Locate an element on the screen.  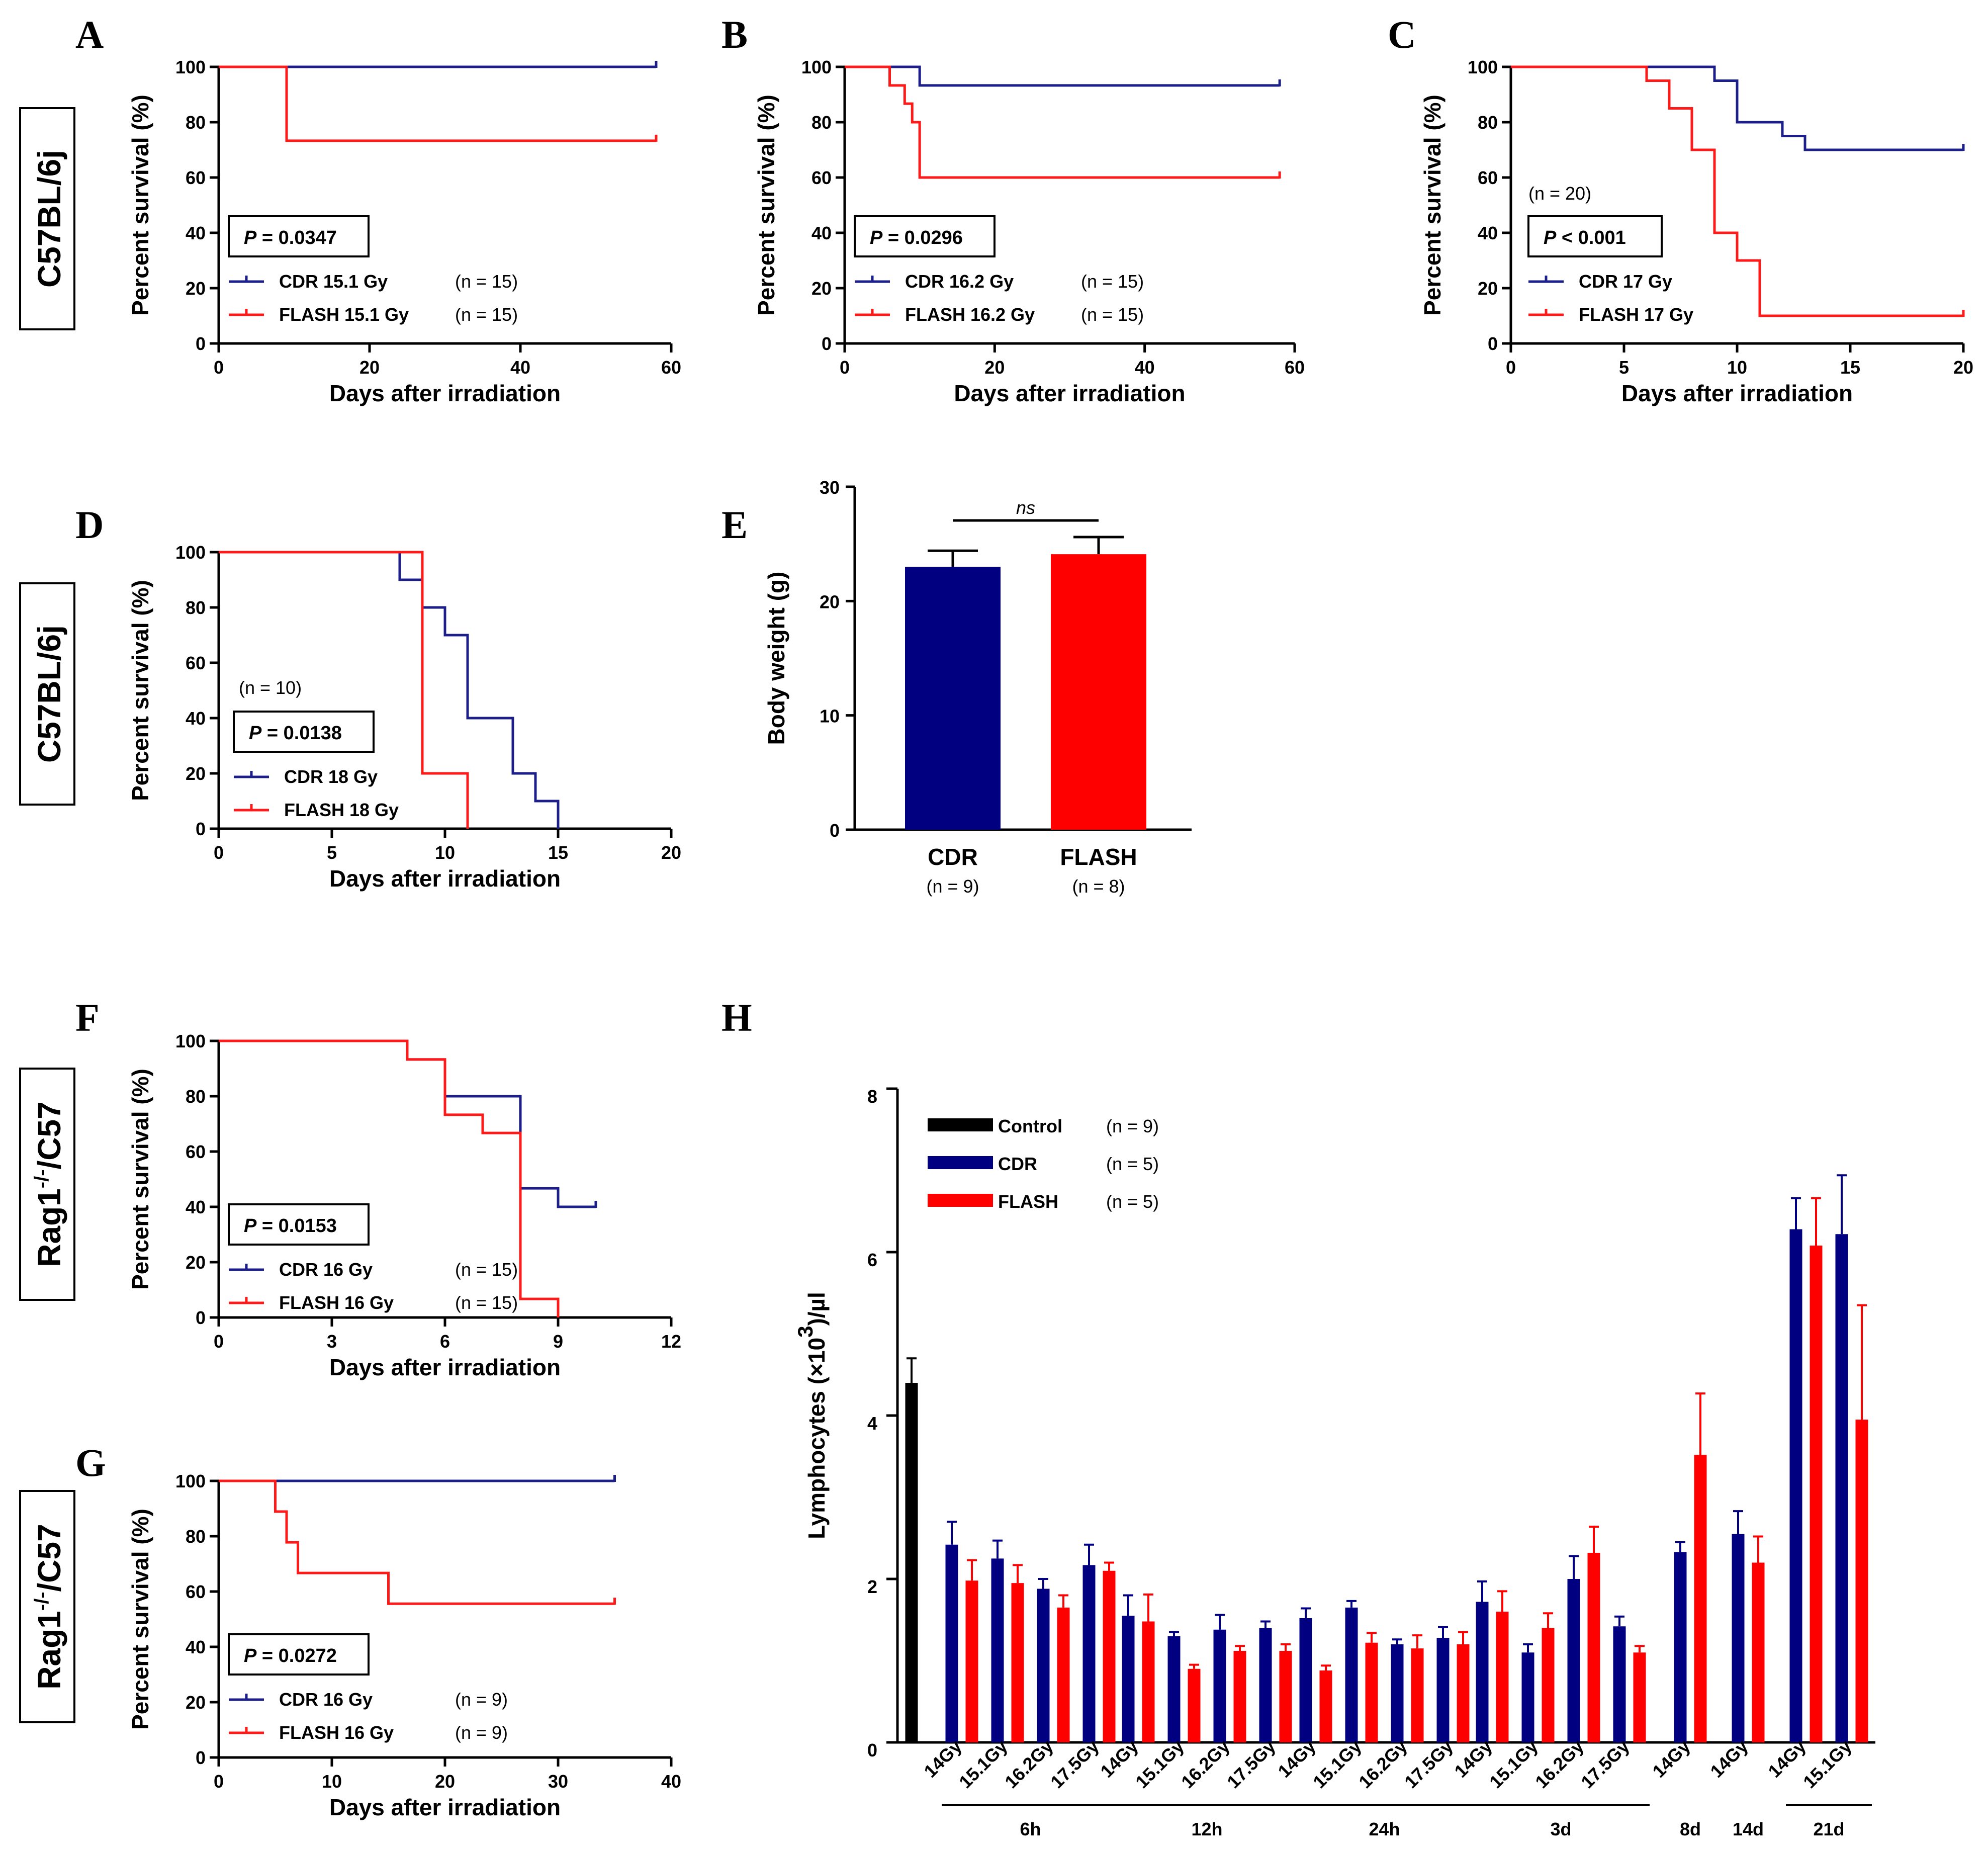
panel-letter-C: C is located at coordinates (1402, 34).